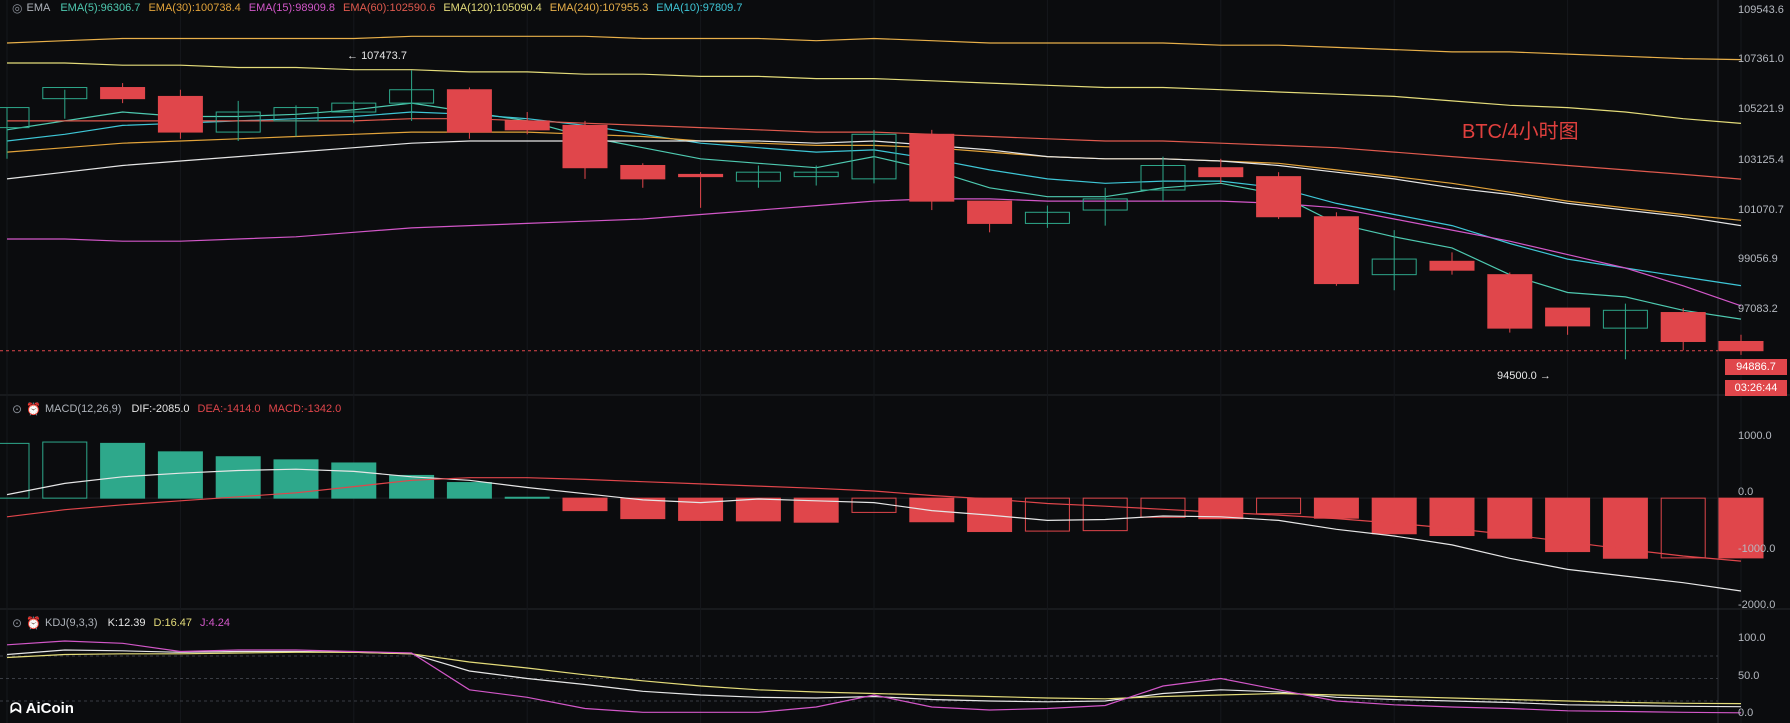 Image resolution: width=1790 pixels, height=723 pixels. What do you see at coordinates (38, 8) in the screenshot?
I see `ema-indicator-name: EMA` at bounding box center [38, 8].